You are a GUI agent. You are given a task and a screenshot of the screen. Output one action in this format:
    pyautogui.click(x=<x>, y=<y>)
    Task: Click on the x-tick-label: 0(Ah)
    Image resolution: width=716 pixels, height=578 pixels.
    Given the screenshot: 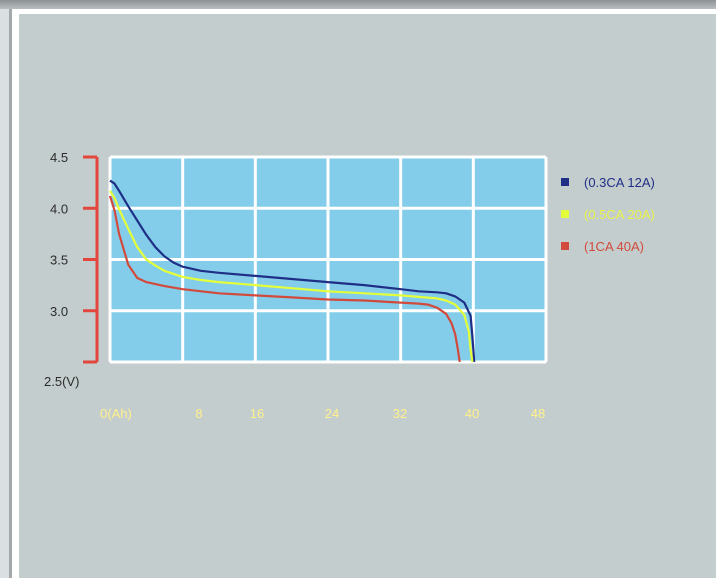 What is the action you would take?
    pyautogui.click(x=116, y=413)
    